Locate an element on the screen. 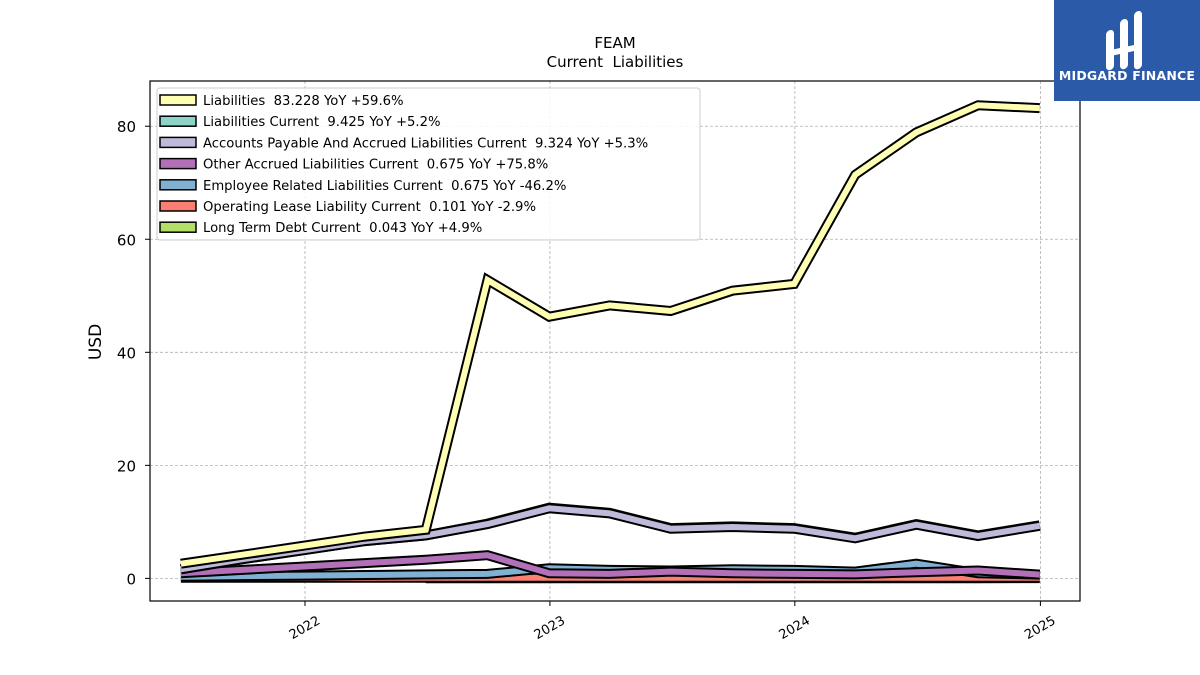 The width and height of the screenshot is (1200, 675). logo-mark-icon is located at coordinates (1124, 41).